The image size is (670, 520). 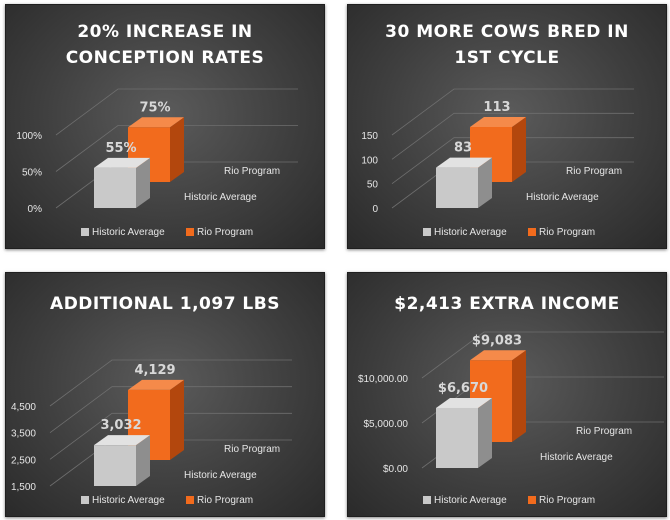 I want to click on y-tick-label: $10,000.00, so click(x=383, y=379).